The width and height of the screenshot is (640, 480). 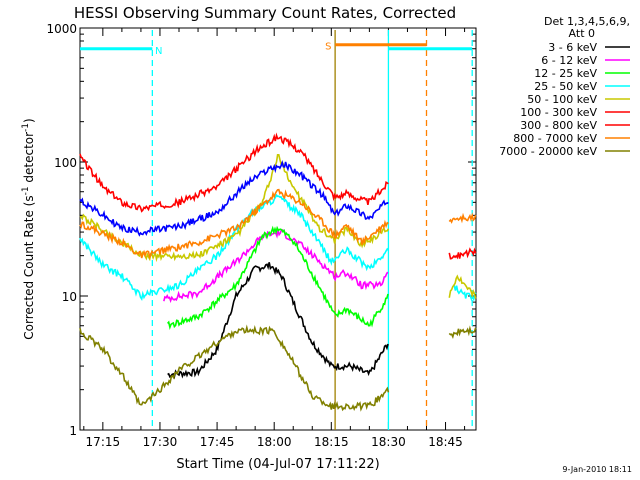 What do you see at coordinates (29, 159) in the screenshot?
I see `y-label-mid: detector` at bounding box center [29, 159].